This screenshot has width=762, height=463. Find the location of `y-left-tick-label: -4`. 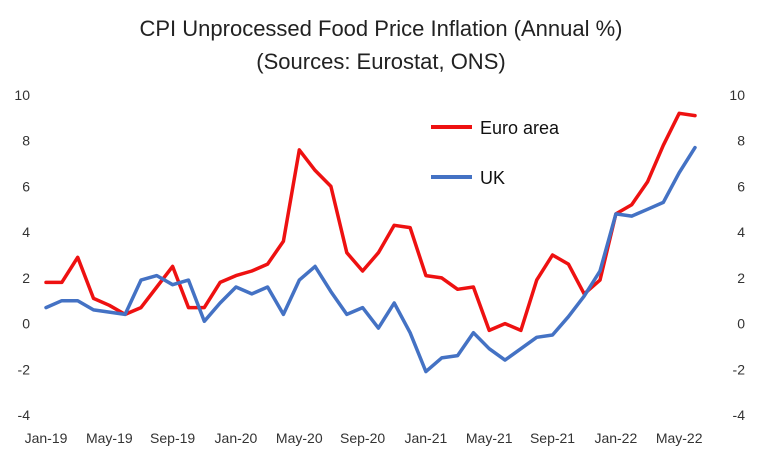

y-left-tick-label: -4 is located at coordinates (24, 415).